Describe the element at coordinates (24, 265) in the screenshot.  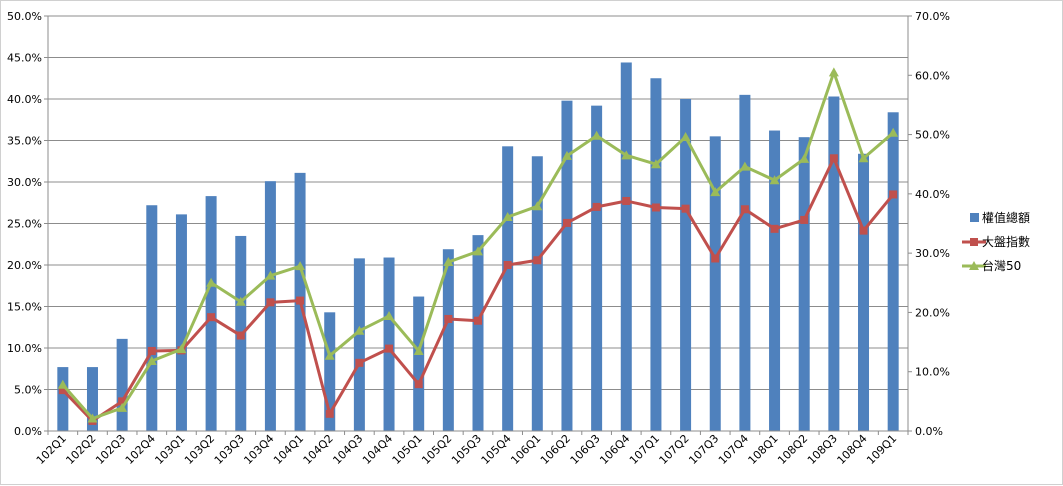
I see `left-tick-label: 20.0%` at that location.